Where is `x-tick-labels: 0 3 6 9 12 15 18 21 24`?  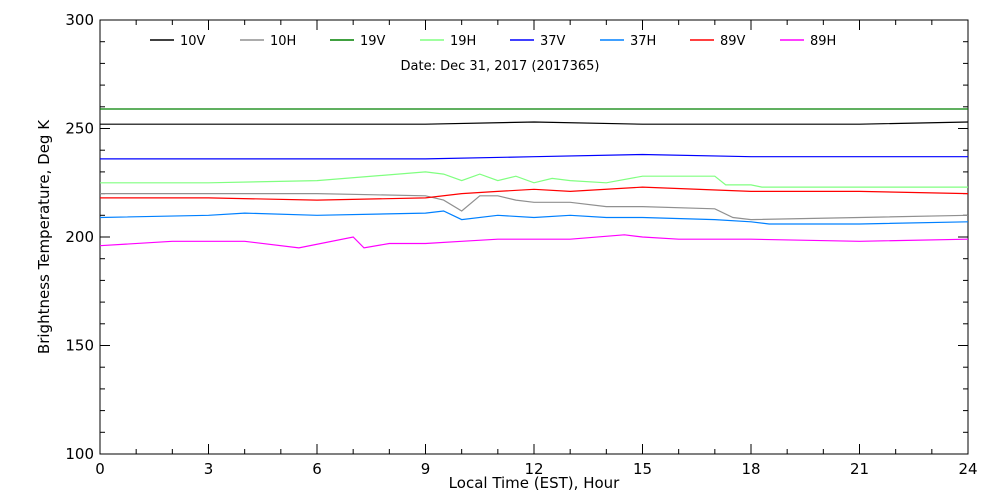
x-tick-labels: 0 3 6 9 12 15 18 21 24 is located at coordinates (536, 469).